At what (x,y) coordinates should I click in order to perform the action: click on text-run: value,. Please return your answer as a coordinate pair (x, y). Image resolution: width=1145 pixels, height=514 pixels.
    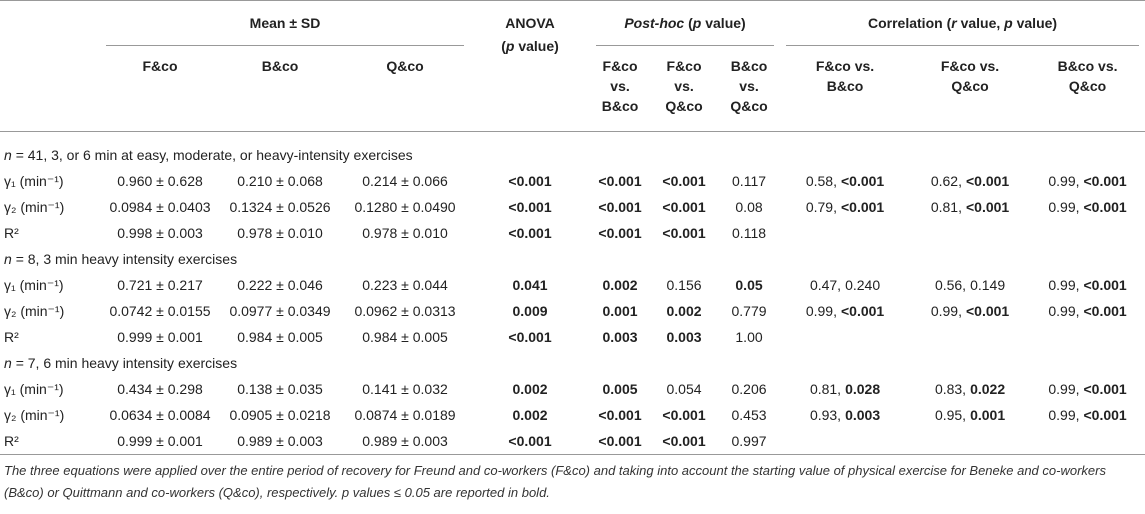
    Looking at the image, I should click on (980, 23).